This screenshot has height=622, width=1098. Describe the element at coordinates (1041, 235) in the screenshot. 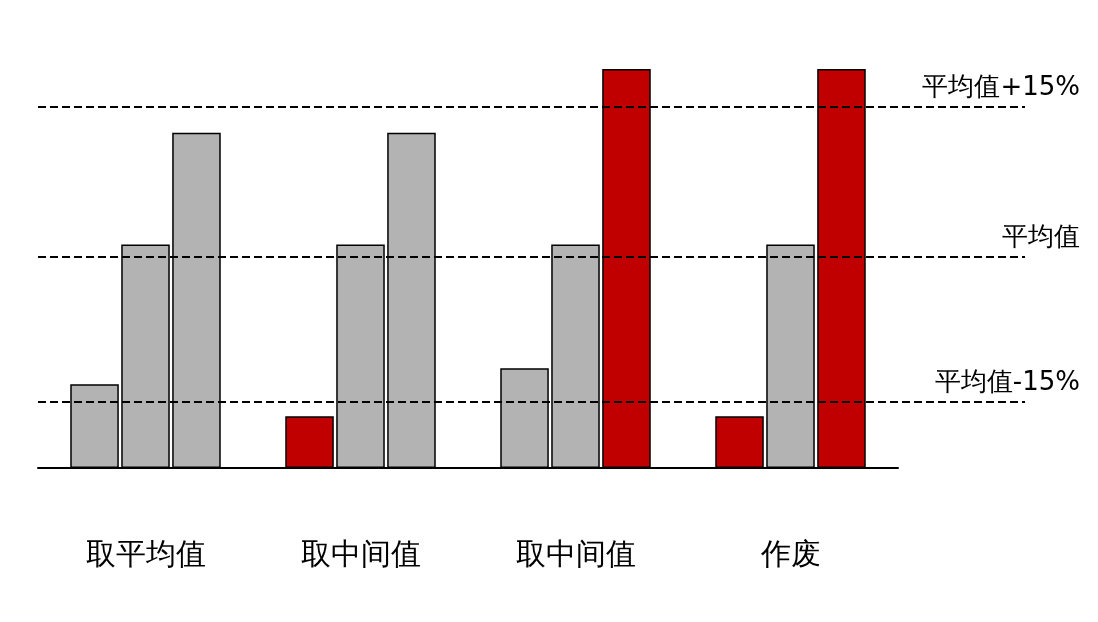

I see `ref-line-label: 平均值` at that location.